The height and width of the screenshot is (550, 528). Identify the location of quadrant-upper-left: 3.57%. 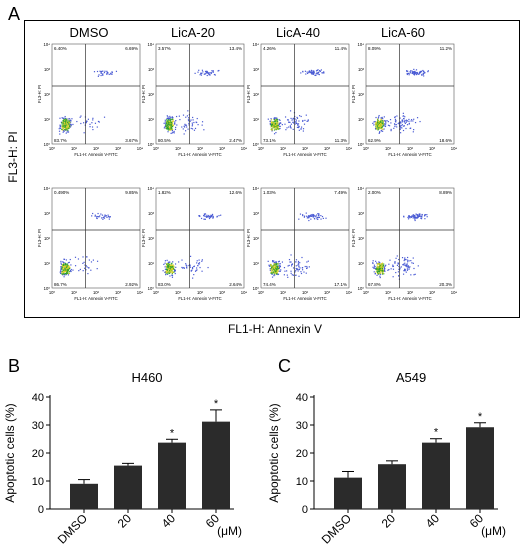
(164, 48).